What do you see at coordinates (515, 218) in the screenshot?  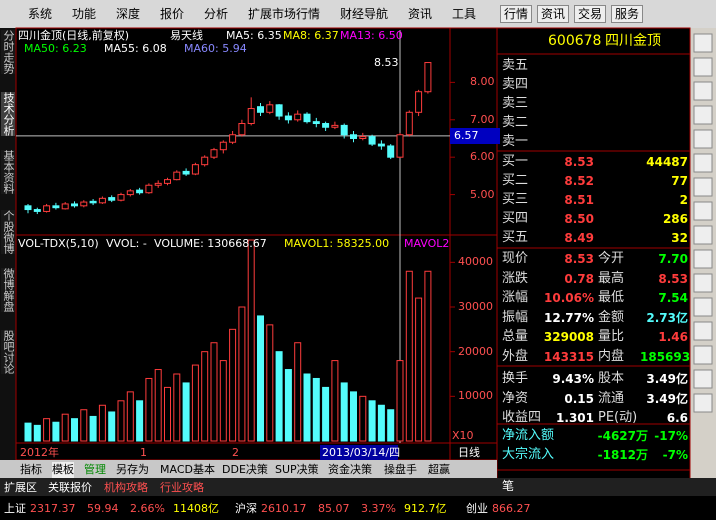 I see `buy-label: 买四` at bounding box center [515, 218].